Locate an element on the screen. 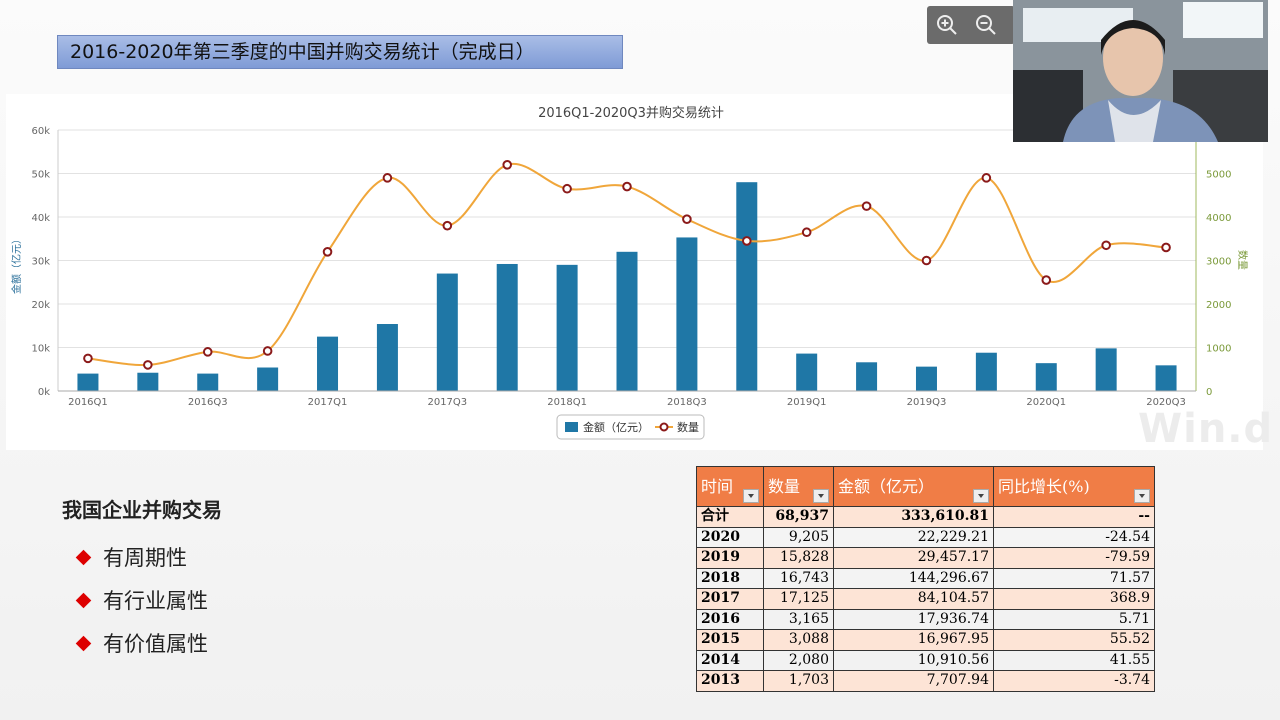 The image size is (1280, 720). cell-count: 3,088 is located at coordinates (798, 640).